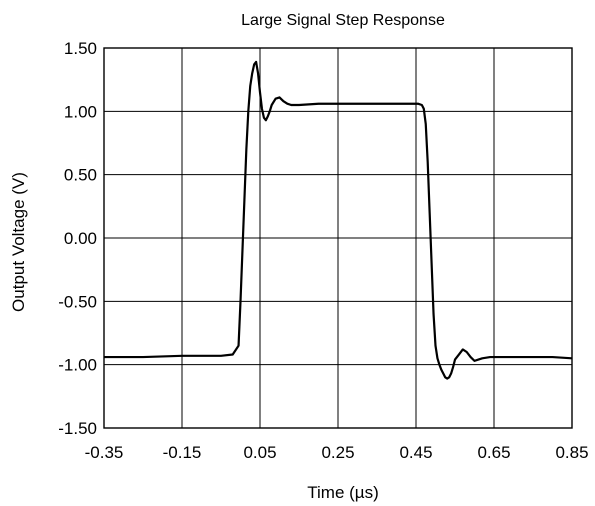 This screenshot has height=506, width=595. I want to click on y-tick-labels: 1.50 1.00 0.50 0.00 -0.50 -1.00 -1.50, so click(77, 238).